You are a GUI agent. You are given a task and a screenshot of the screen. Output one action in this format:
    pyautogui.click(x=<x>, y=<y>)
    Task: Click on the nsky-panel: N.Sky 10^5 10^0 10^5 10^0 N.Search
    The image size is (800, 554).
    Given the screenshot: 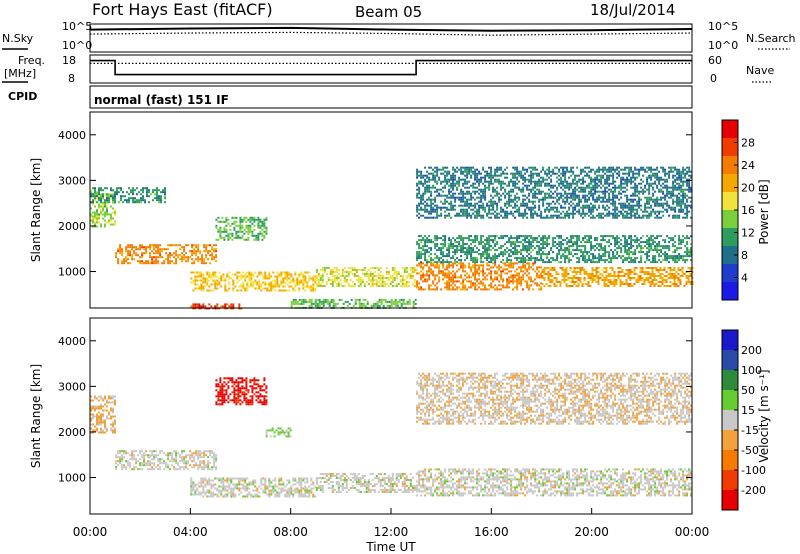 What is the action you would take?
    pyautogui.click(x=399, y=36)
    